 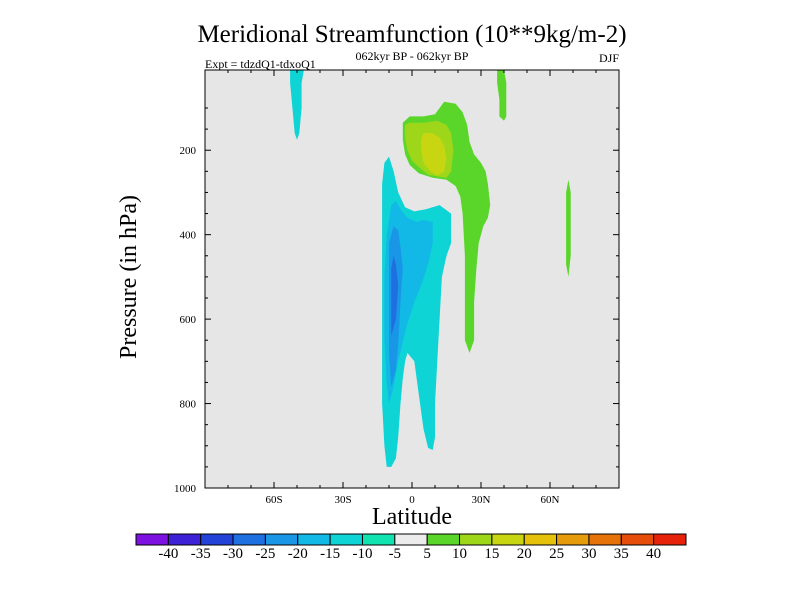 What do you see at coordinates (459, 554) in the screenshot?
I see `colorbar-label: 10` at bounding box center [459, 554].